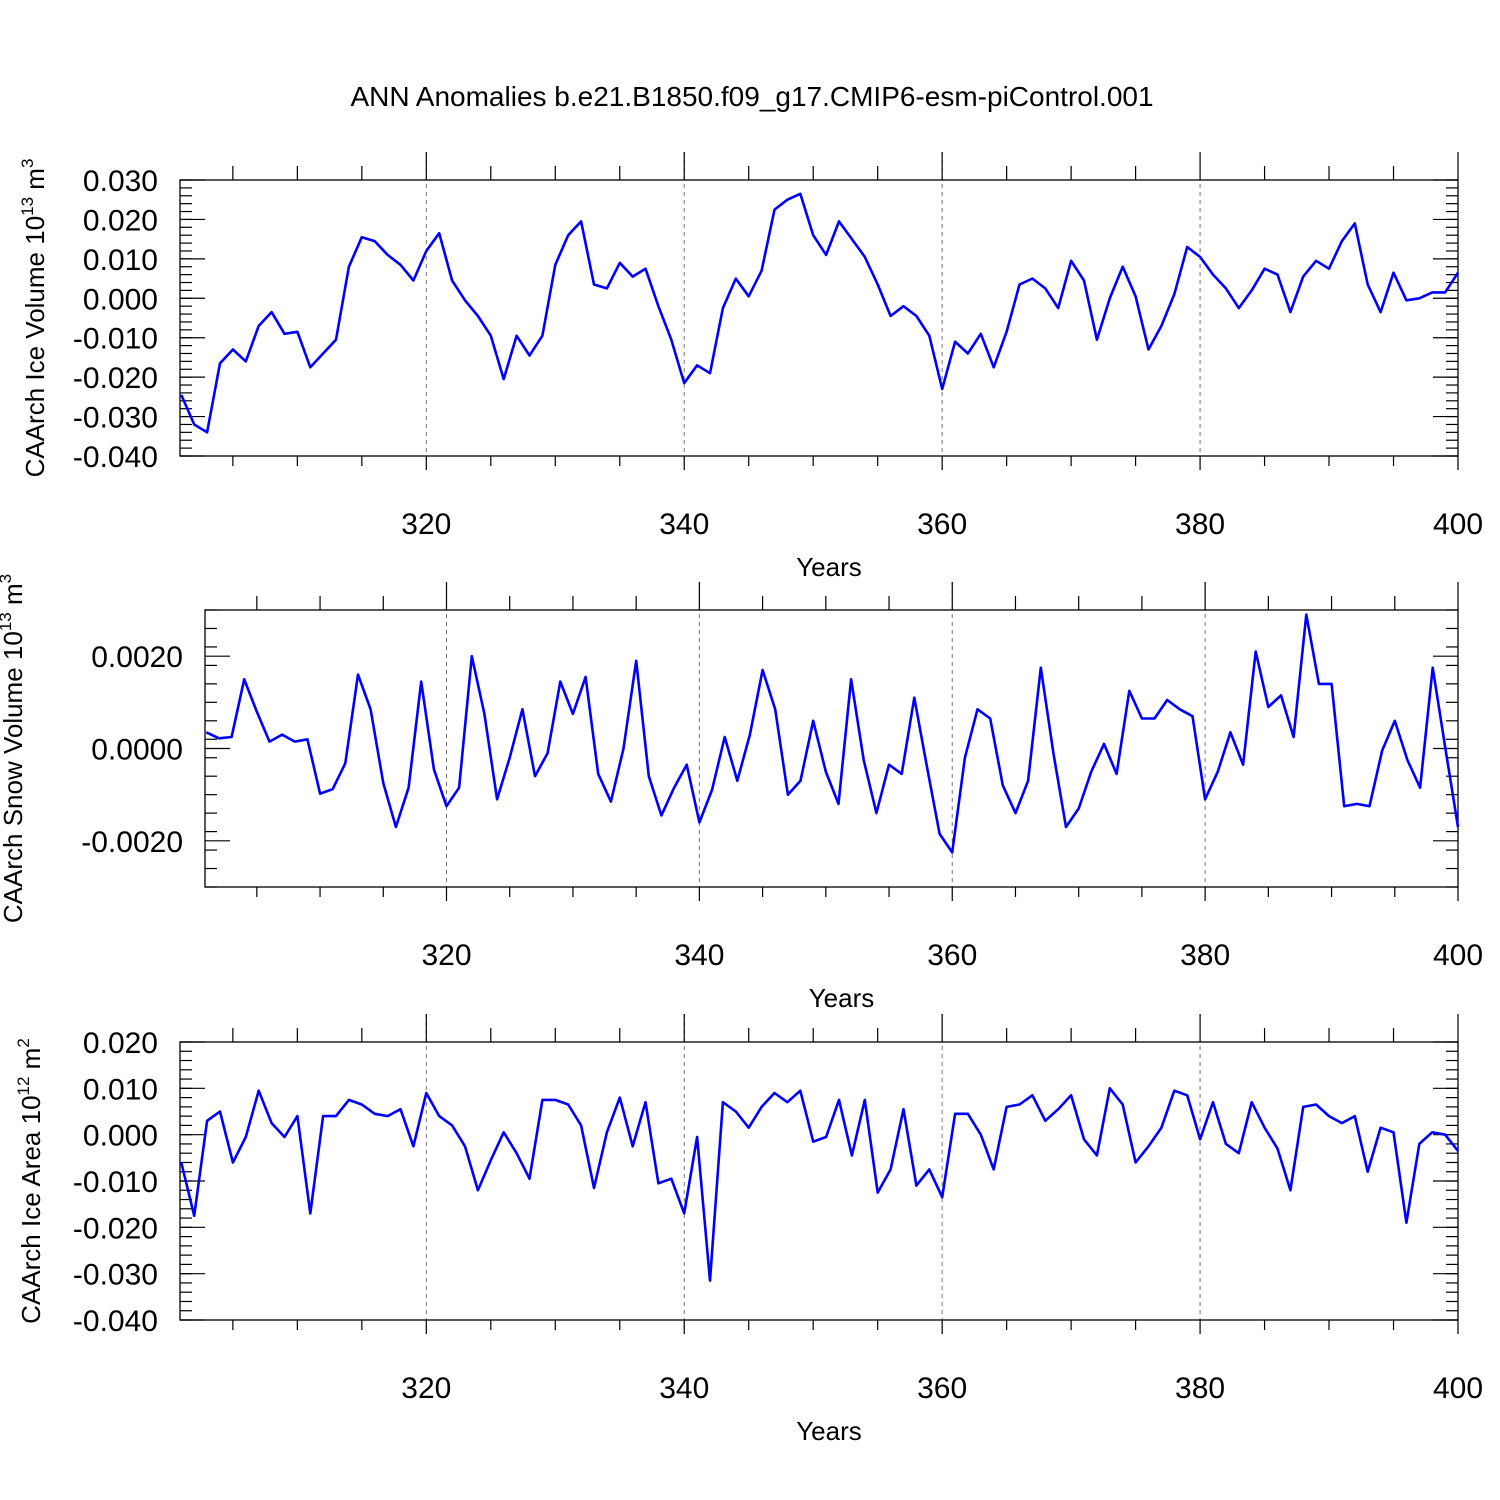 The height and width of the screenshot is (1500, 1500). I want to click on y-tick-label: -0.0020, so click(132, 842).